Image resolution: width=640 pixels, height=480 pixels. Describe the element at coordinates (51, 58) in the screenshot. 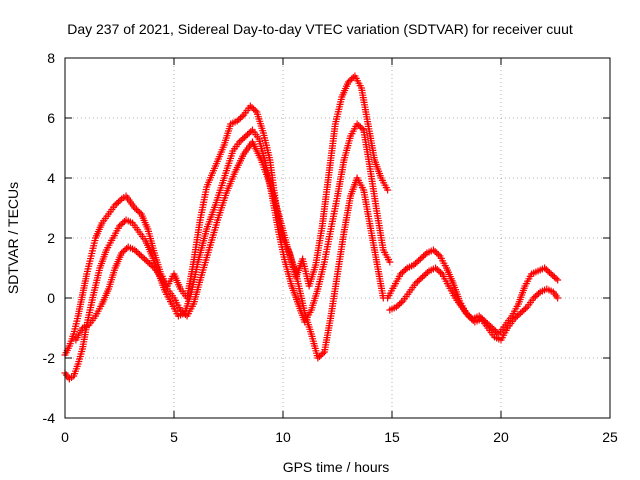

I see `y-tick-label: 8` at that location.